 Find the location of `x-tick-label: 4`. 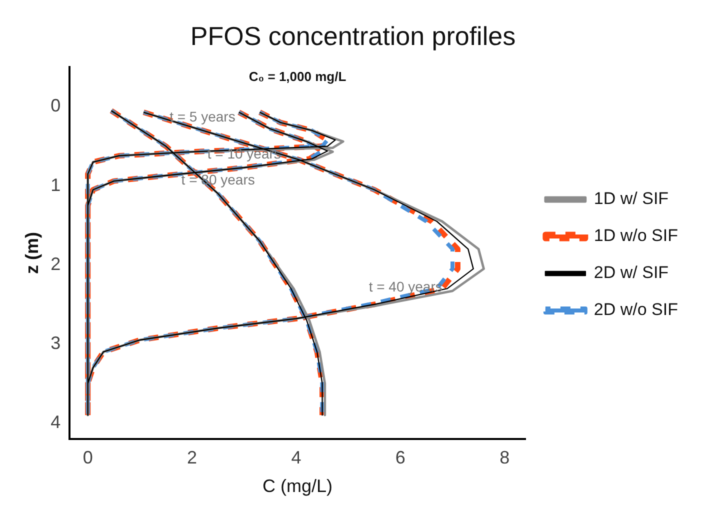

x-tick-label: 4 is located at coordinates (296, 458).